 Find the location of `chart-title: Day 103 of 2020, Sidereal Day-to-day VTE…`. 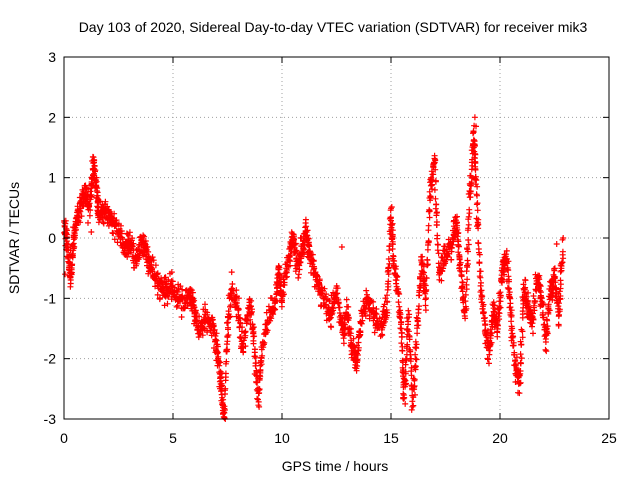

chart-title: Day 103 of 2020, Sidereal Day-to-day VTE… is located at coordinates (333, 27).